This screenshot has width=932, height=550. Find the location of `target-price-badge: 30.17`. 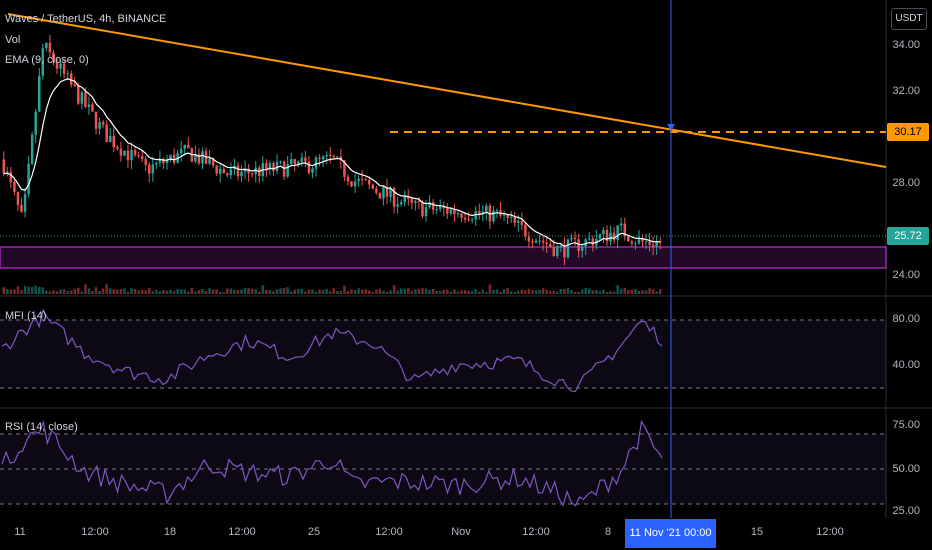

target-price-badge: 30.17 is located at coordinates (908, 132).